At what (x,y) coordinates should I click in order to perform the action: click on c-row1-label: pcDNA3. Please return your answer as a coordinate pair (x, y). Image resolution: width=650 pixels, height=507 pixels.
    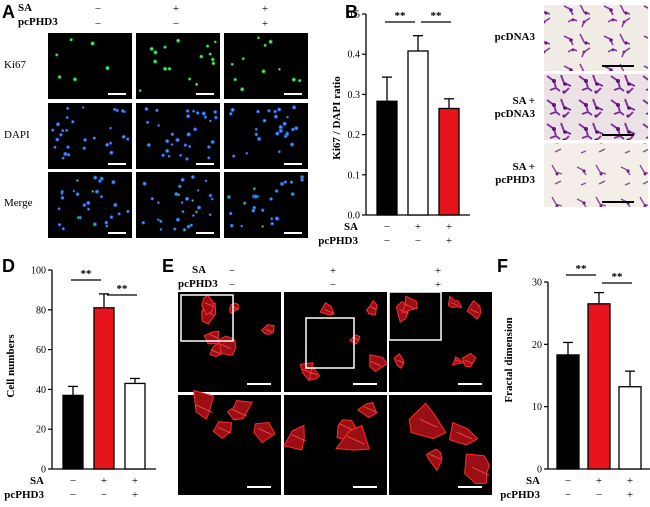
    Looking at the image, I should click on (515, 37).